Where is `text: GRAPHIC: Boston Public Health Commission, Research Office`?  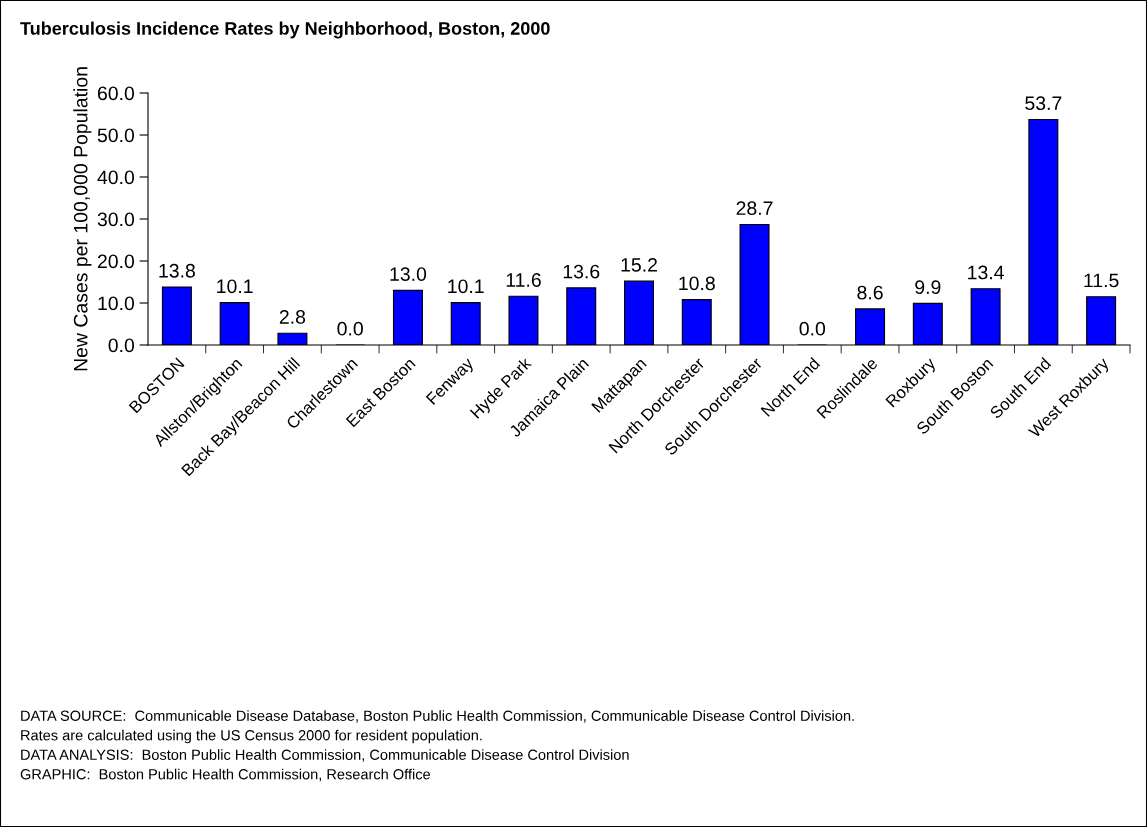 text: GRAPHIC: Boston Public Health Commission, Research Office is located at coordinates (225, 775).